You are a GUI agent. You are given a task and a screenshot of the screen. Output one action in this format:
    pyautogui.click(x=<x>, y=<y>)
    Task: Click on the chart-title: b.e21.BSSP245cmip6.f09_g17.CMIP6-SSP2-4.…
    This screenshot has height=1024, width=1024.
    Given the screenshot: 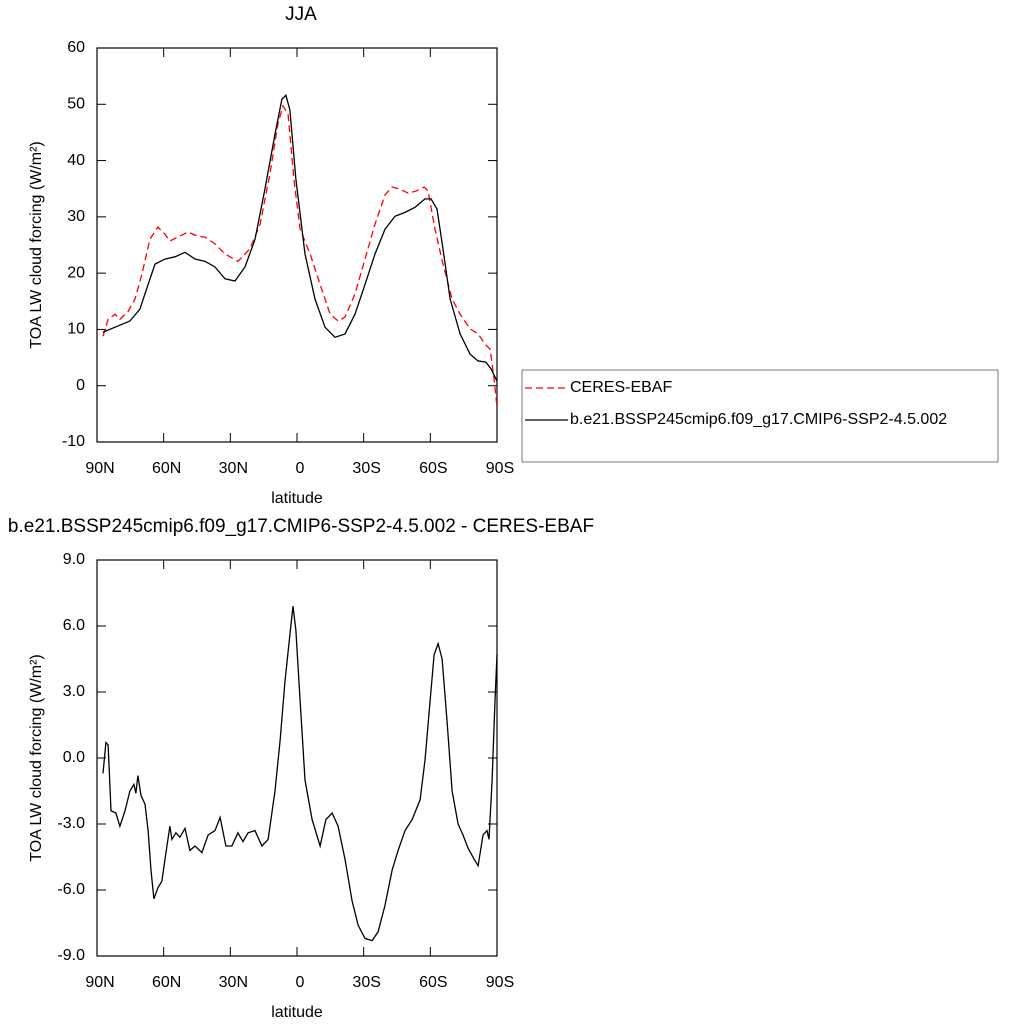 What is the action you would take?
    pyautogui.click(x=301, y=526)
    